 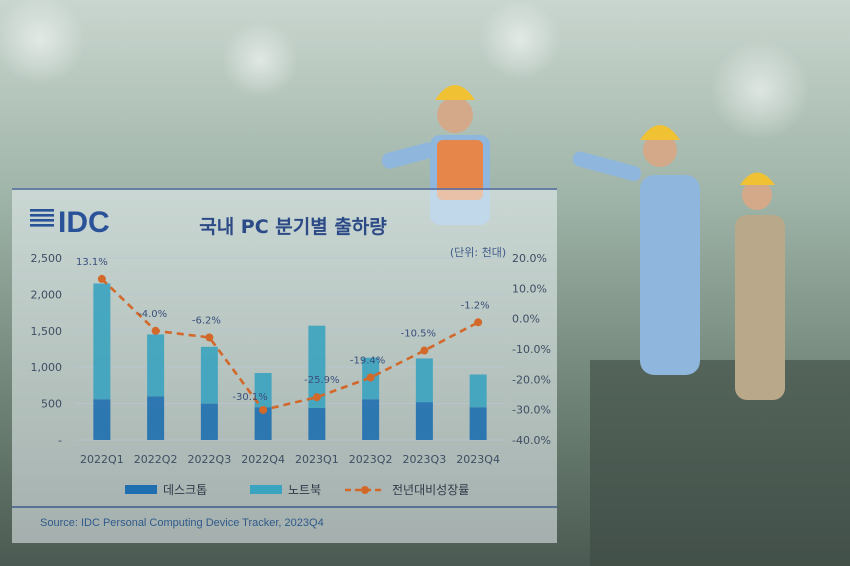 What do you see at coordinates (210, 459) in the screenshot?
I see `x-tick-label: 2022Q3` at bounding box center [210, 459].